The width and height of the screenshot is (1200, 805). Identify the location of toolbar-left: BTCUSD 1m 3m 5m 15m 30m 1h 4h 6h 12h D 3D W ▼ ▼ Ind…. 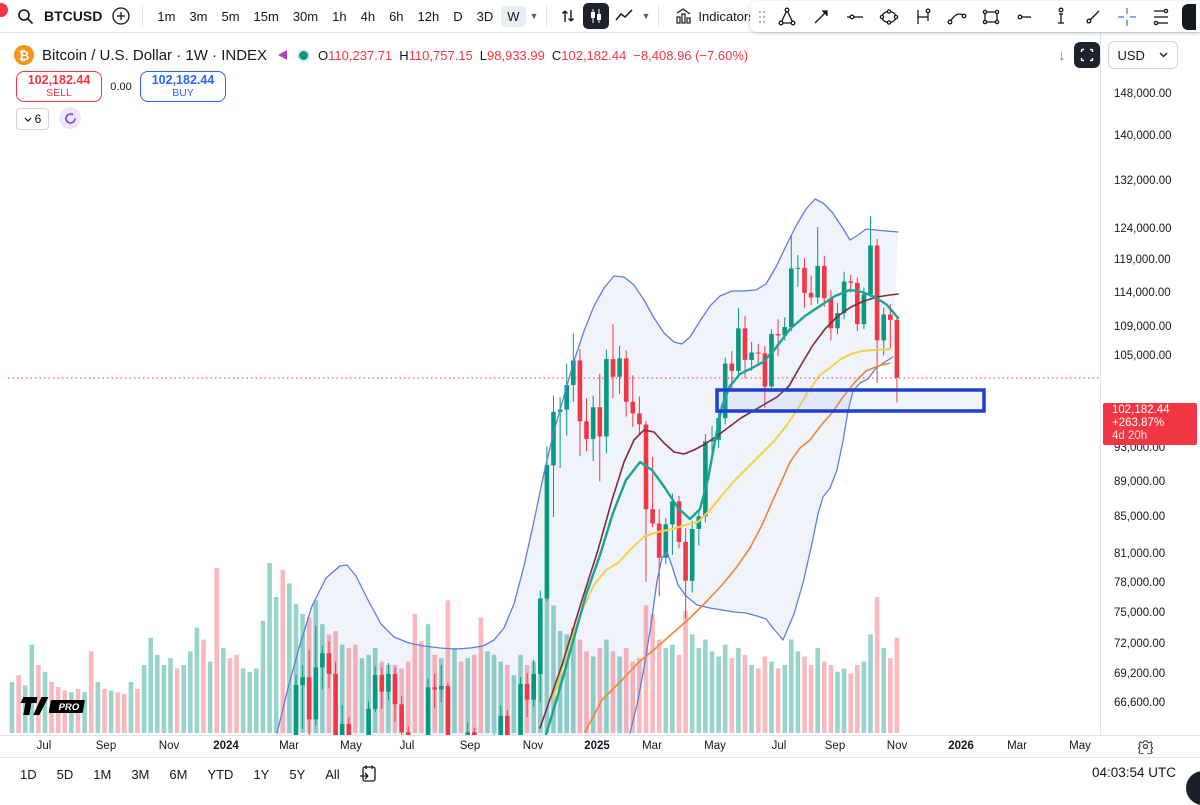
(407, 16).